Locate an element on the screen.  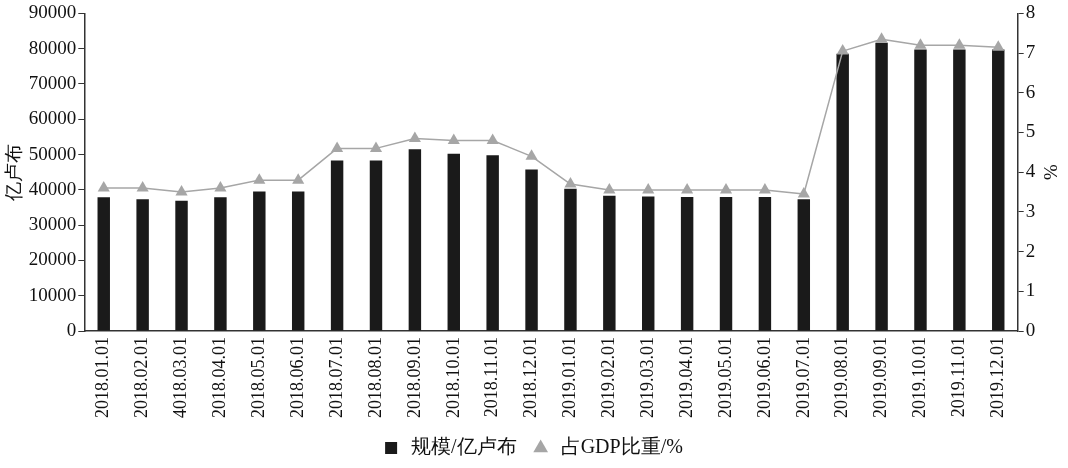
x-tick-label: 2018.01.01 is located at coordinates (102, 377).